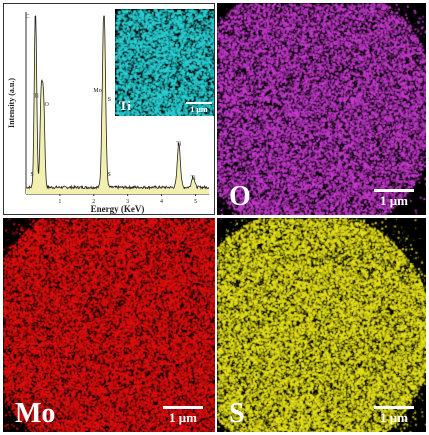 The height and width of the screenshot is (435, 429). I want to click on y-axis-title: Intensity (a.u.), so click(11, 103).